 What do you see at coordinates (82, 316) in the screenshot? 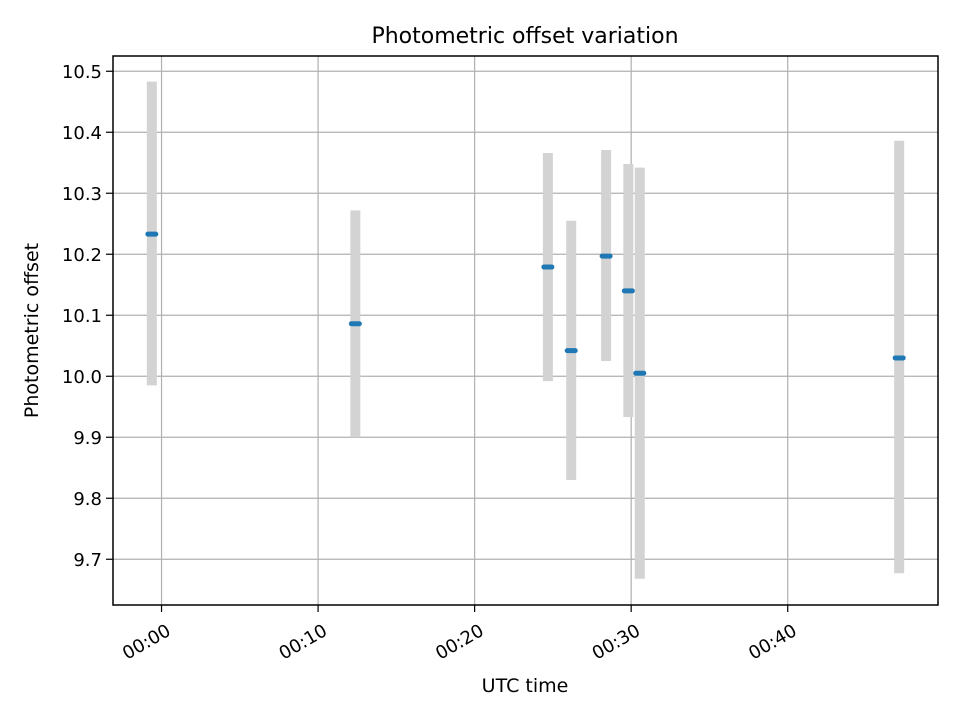
I see `y-tick-label: 10.1` at bounding box center [82, 316].